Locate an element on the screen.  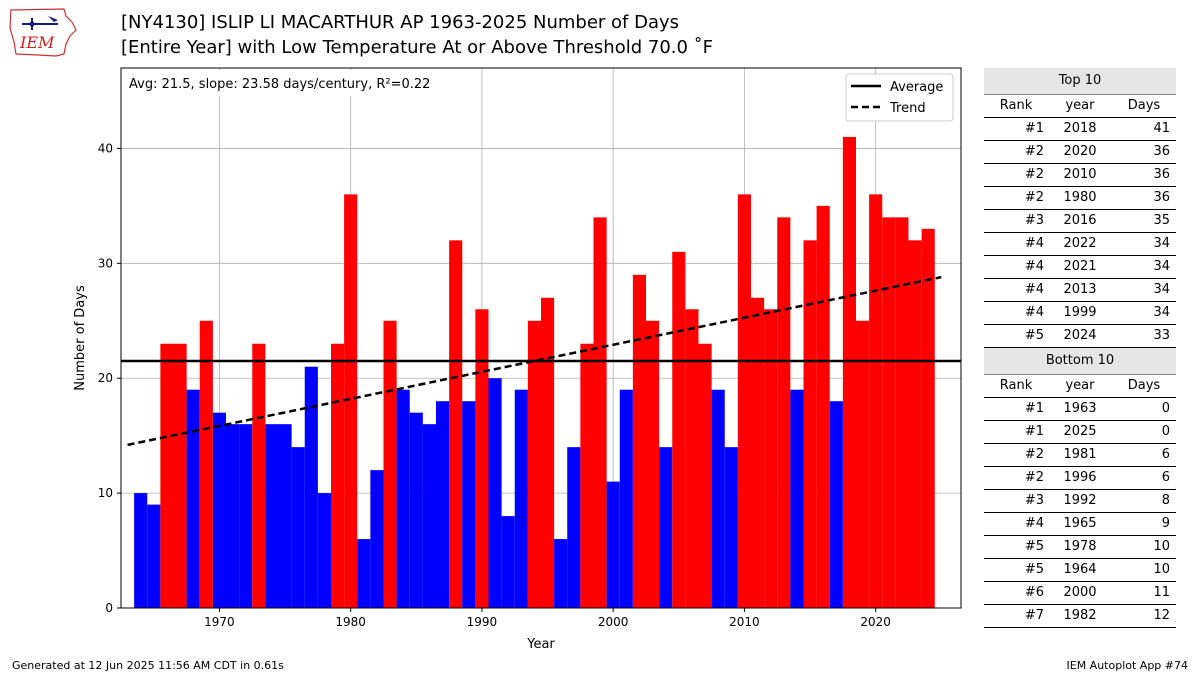
table-row: #5 2024 33 is located at coordinates (1080, 336).